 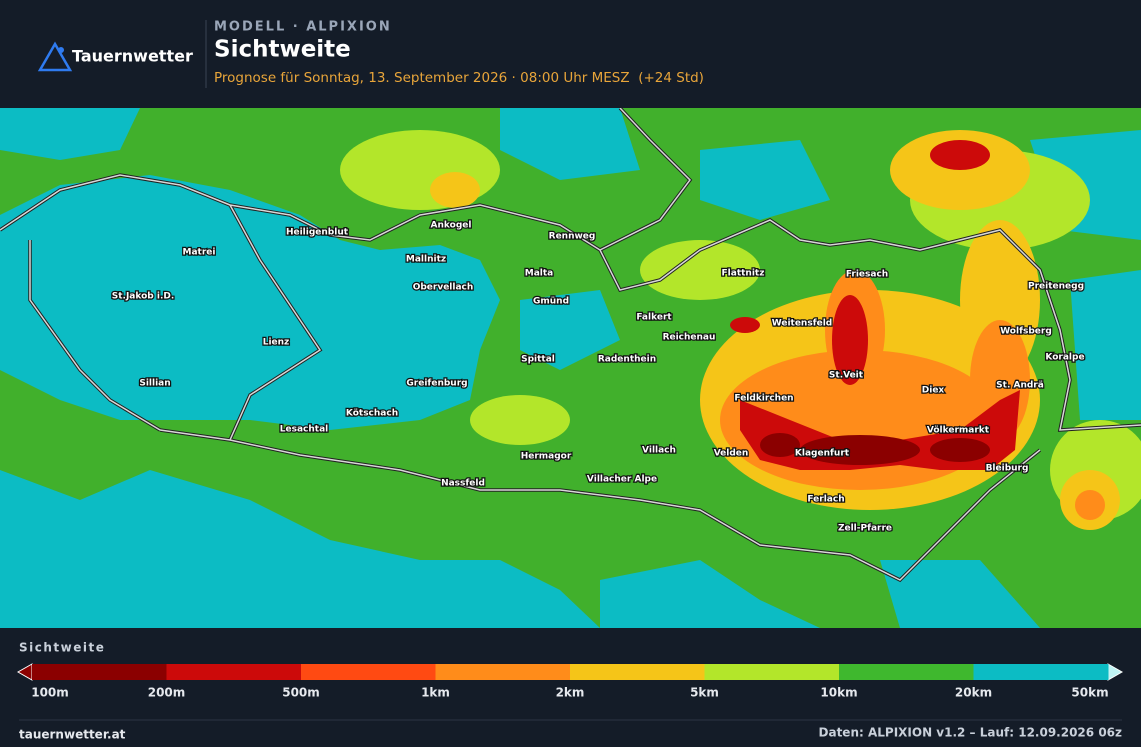 I want to click on legend-title: Sichtweite, so click(x=62, y=648).